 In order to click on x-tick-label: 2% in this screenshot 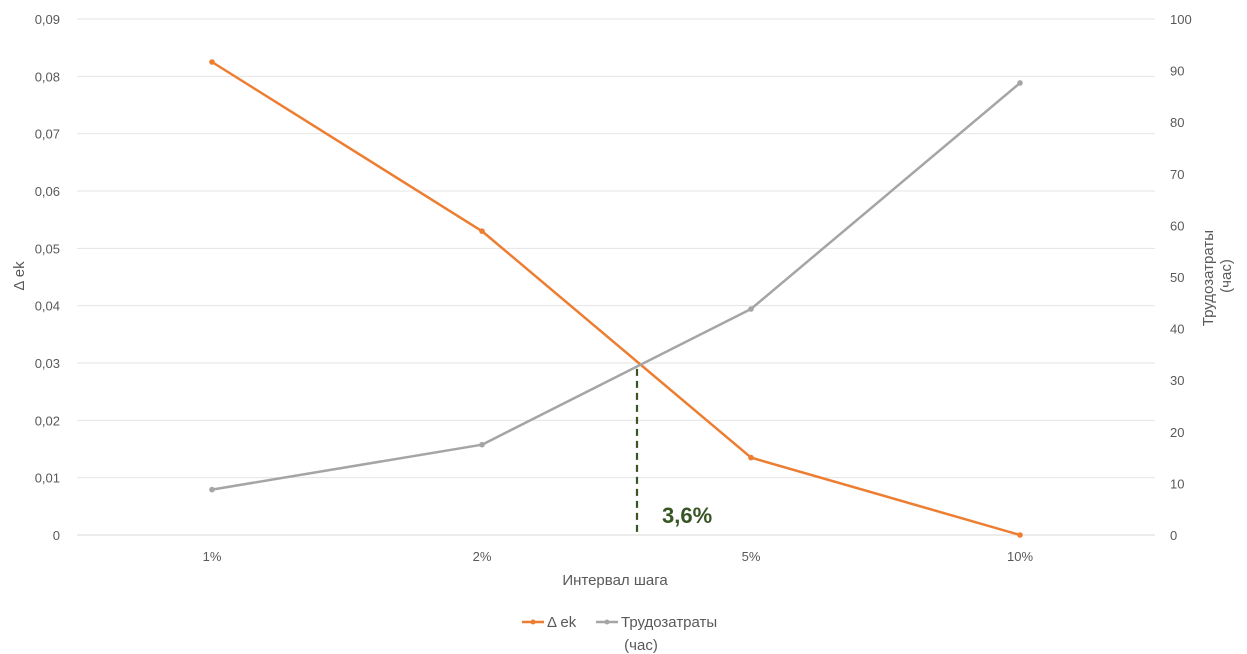, I will do `click(482, 556)`.